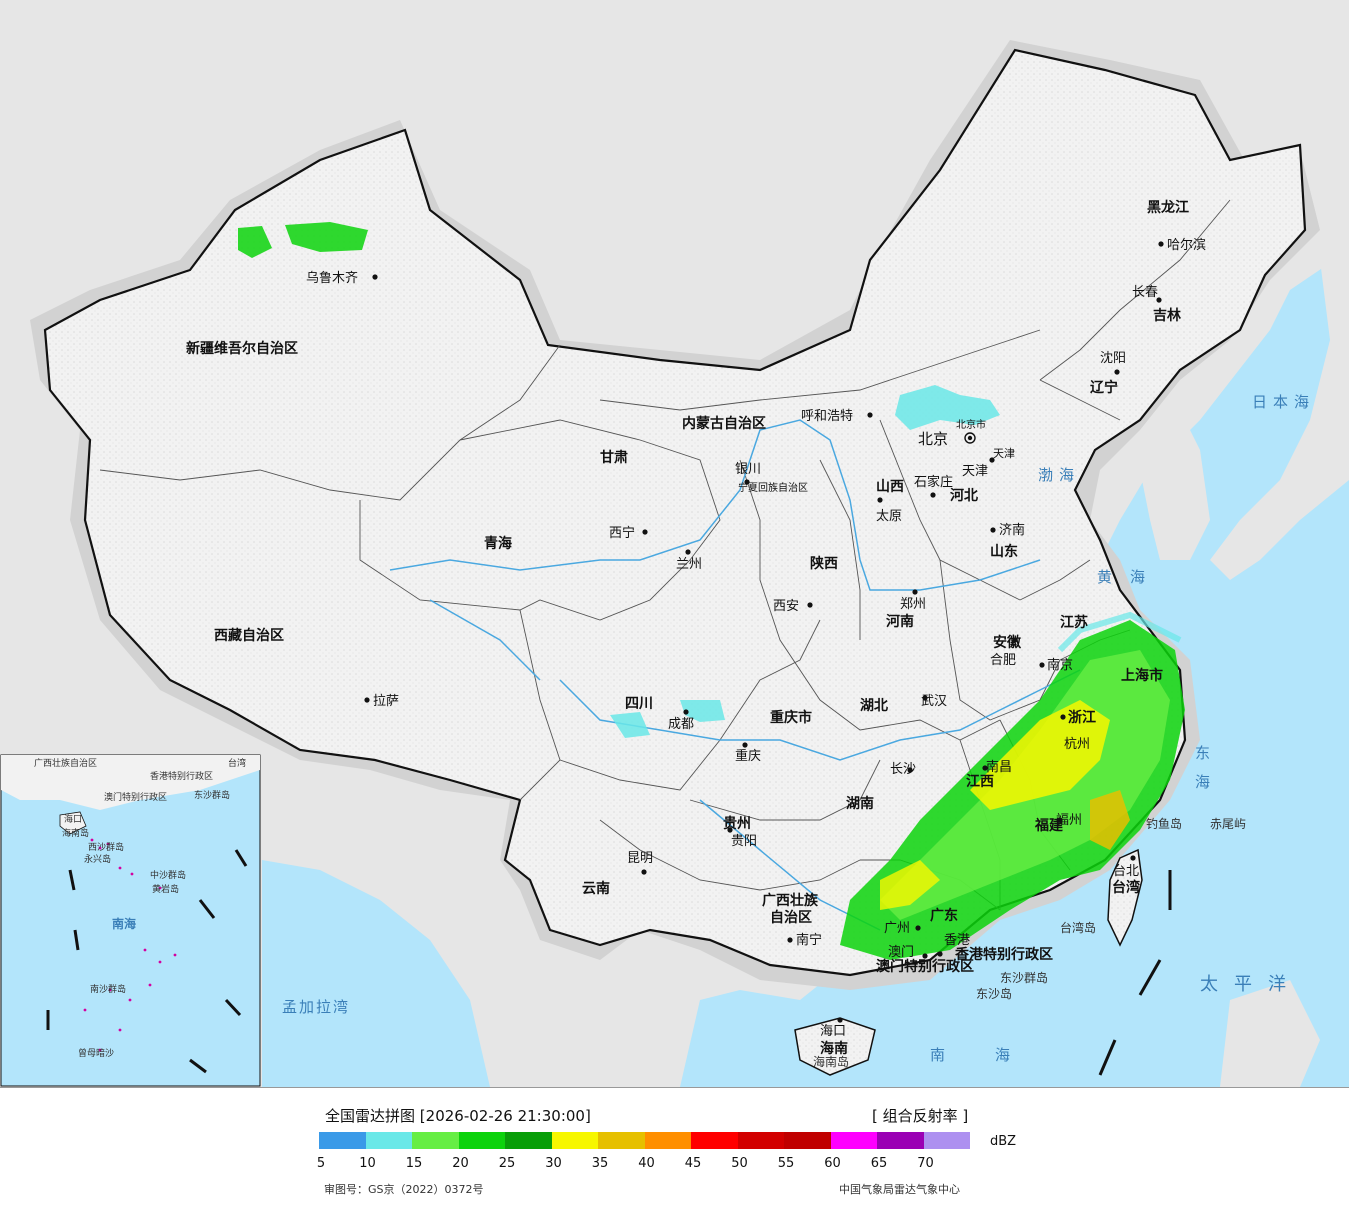  Describe the element at coordinates (1126, 871) in the screenshot. I see `city-label-taipei: 台北` at that location.